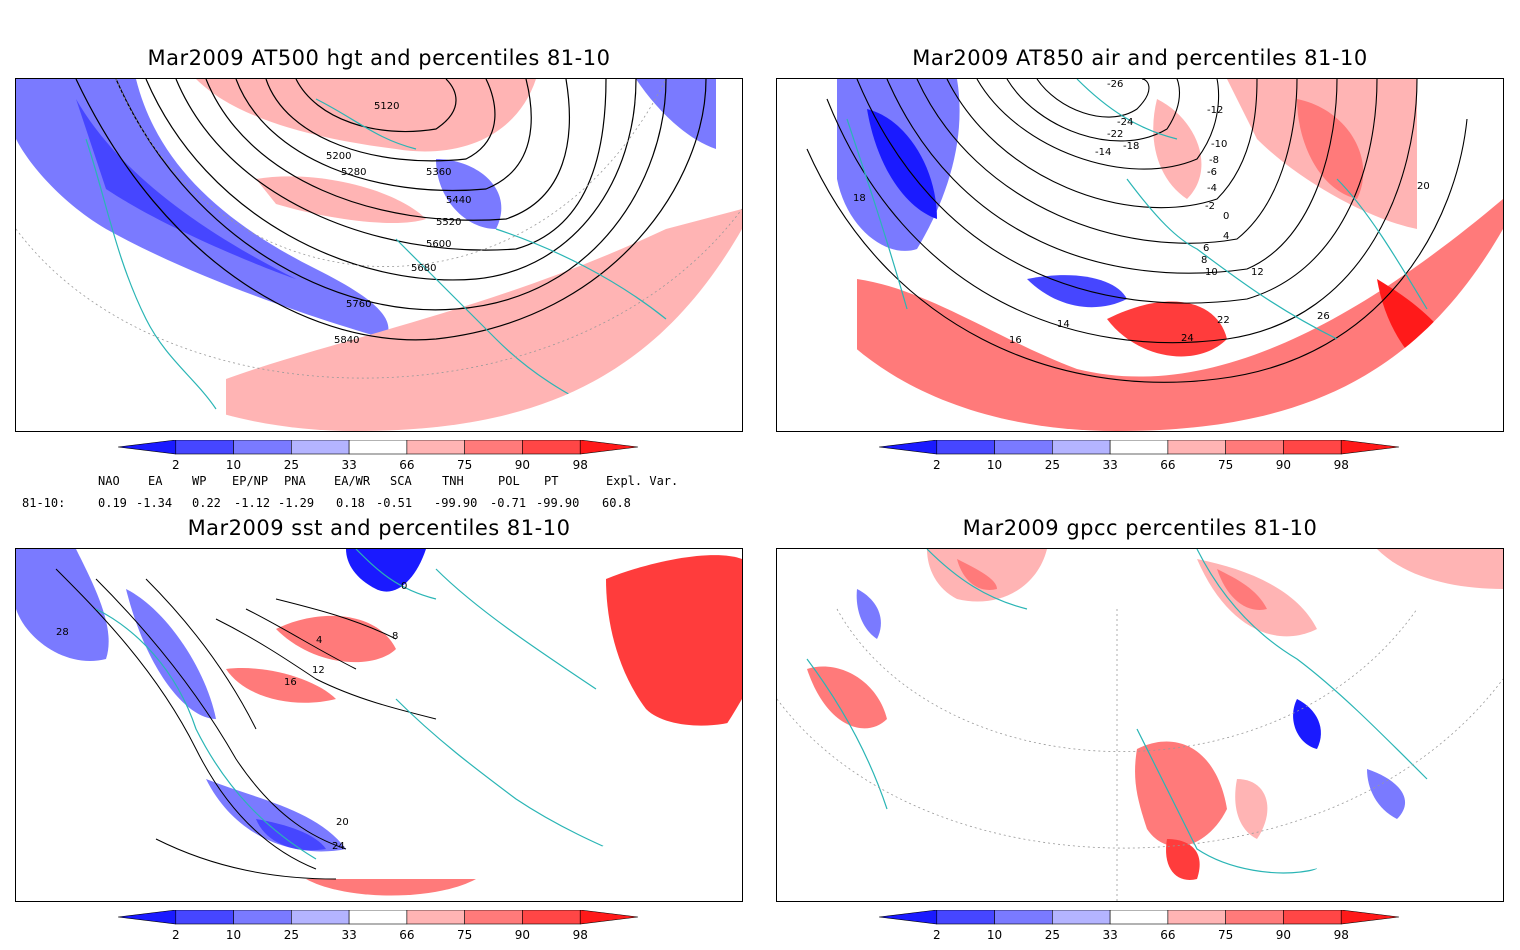 The width and height of the screenshot is (1520, 950). What do you see at coordinates (1015, 340) in the screenshot?
I see `svg-text: 16` at bounding box center [1015, 340].